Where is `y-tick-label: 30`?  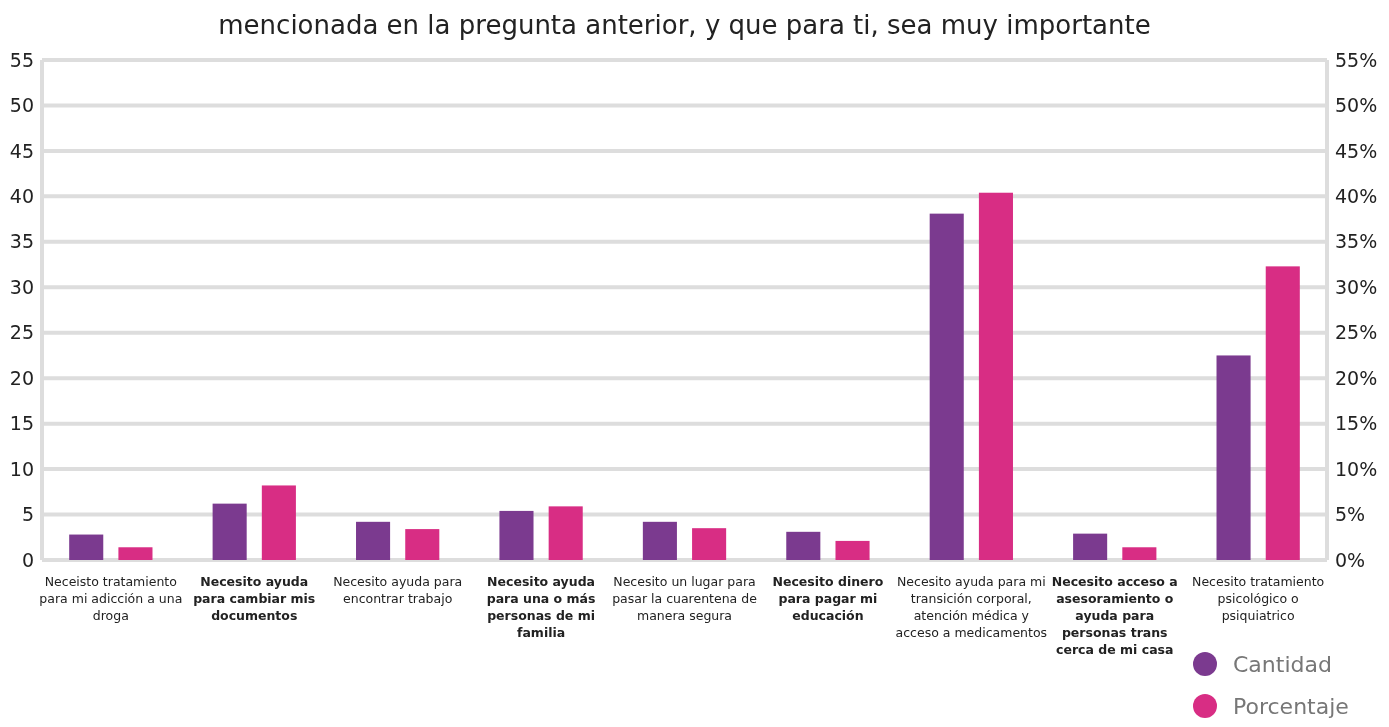 y-tick-label: 30 is located at coordinates (21, 286).